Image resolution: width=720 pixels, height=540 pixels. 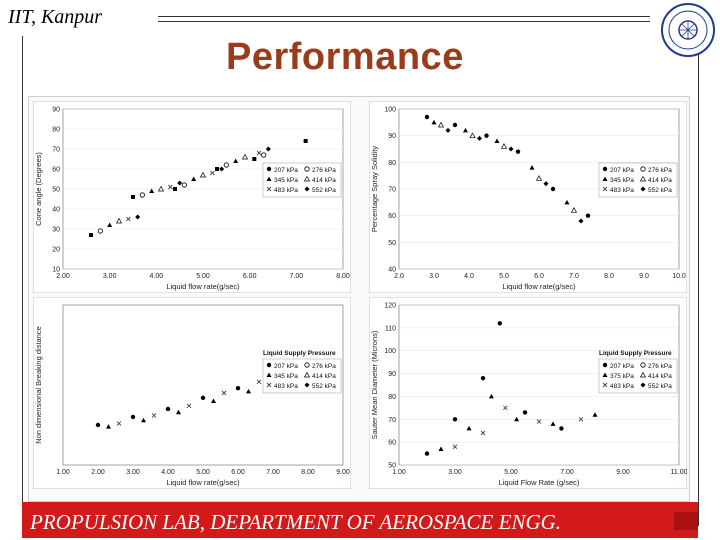 I want to click on x-tick-label: 10.0, so click(x=679, y=276).